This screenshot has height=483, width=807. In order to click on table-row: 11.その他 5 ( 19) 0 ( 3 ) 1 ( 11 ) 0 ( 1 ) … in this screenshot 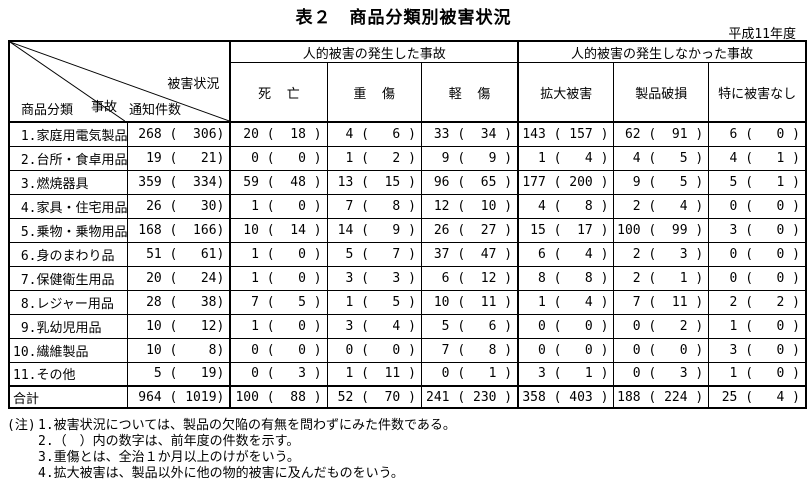, I will do `click(407, 374)`.